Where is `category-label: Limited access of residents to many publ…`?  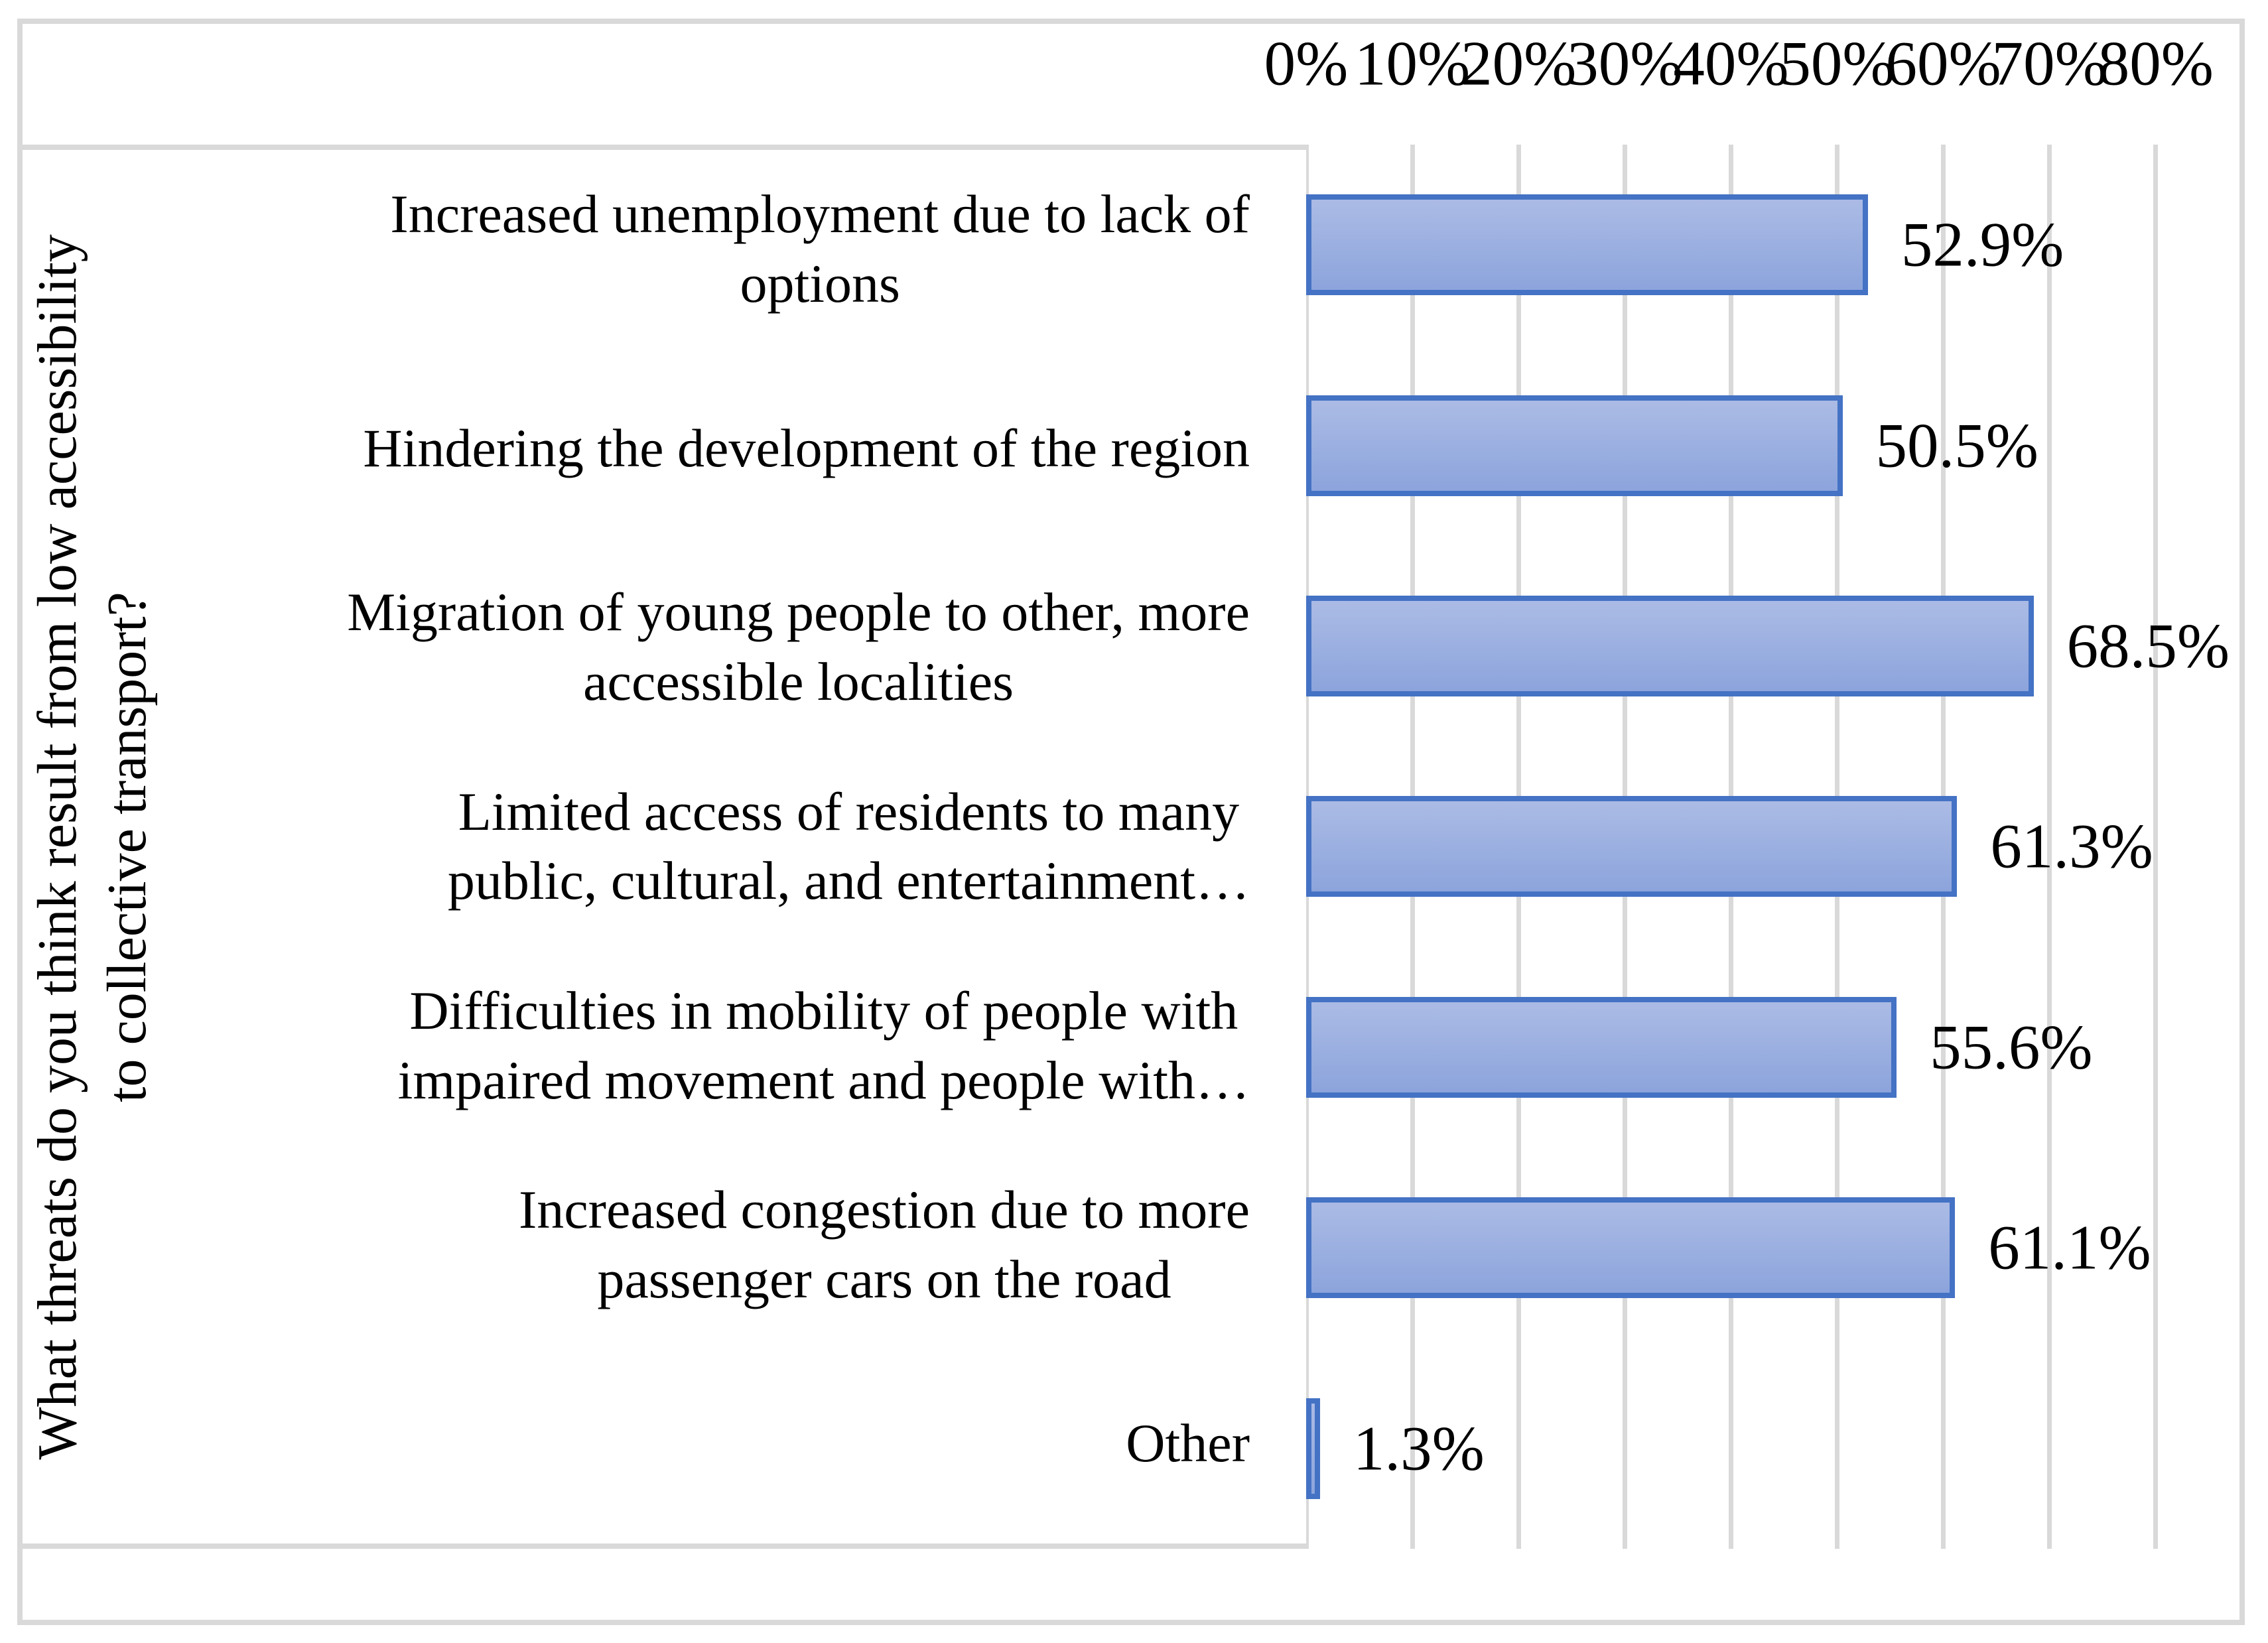 category-label: Limited access of residents to many publ… is located at coordinates (849, 846).